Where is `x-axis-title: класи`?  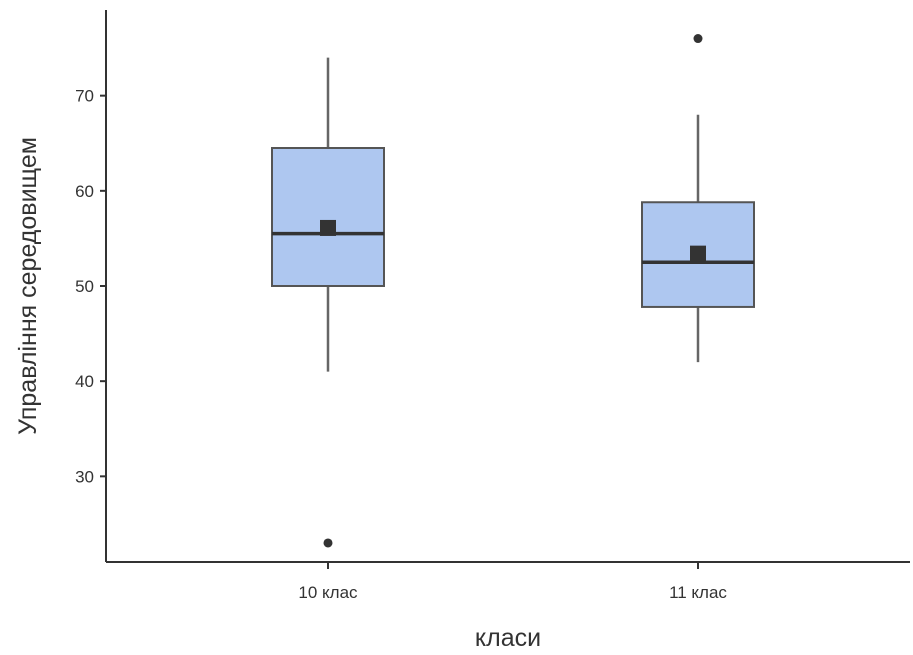
x-axis-title: класи is located at coordinates (508, 638).